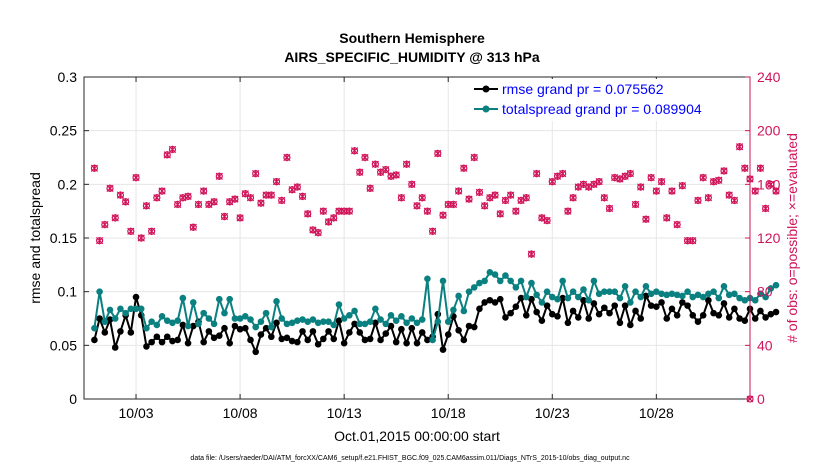 The width and height of the screenshot is (830, 470). I want to click on legend-box, so click(604, 100).